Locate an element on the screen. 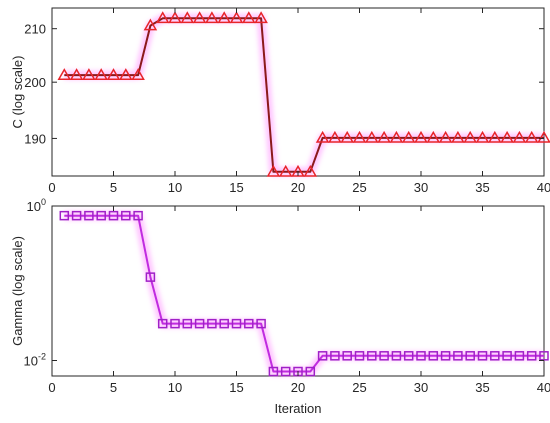 The width and height of the screenshot is (550, 423). c-y-axis-label: C (log scale) is located at coordinates (17, 92).